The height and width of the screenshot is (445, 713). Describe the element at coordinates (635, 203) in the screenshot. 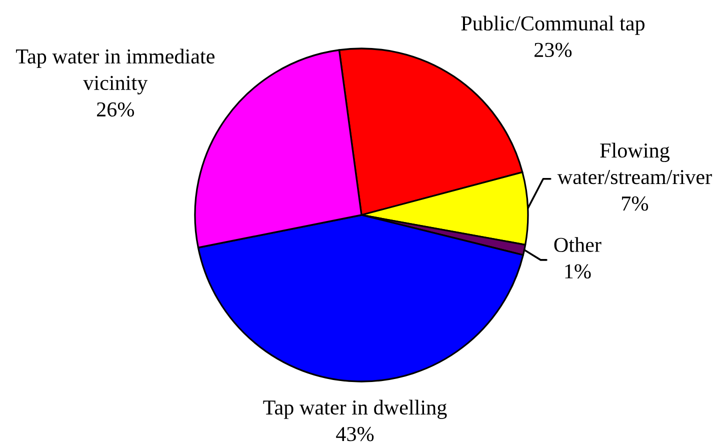

I see `data-label: 7%` at that location.